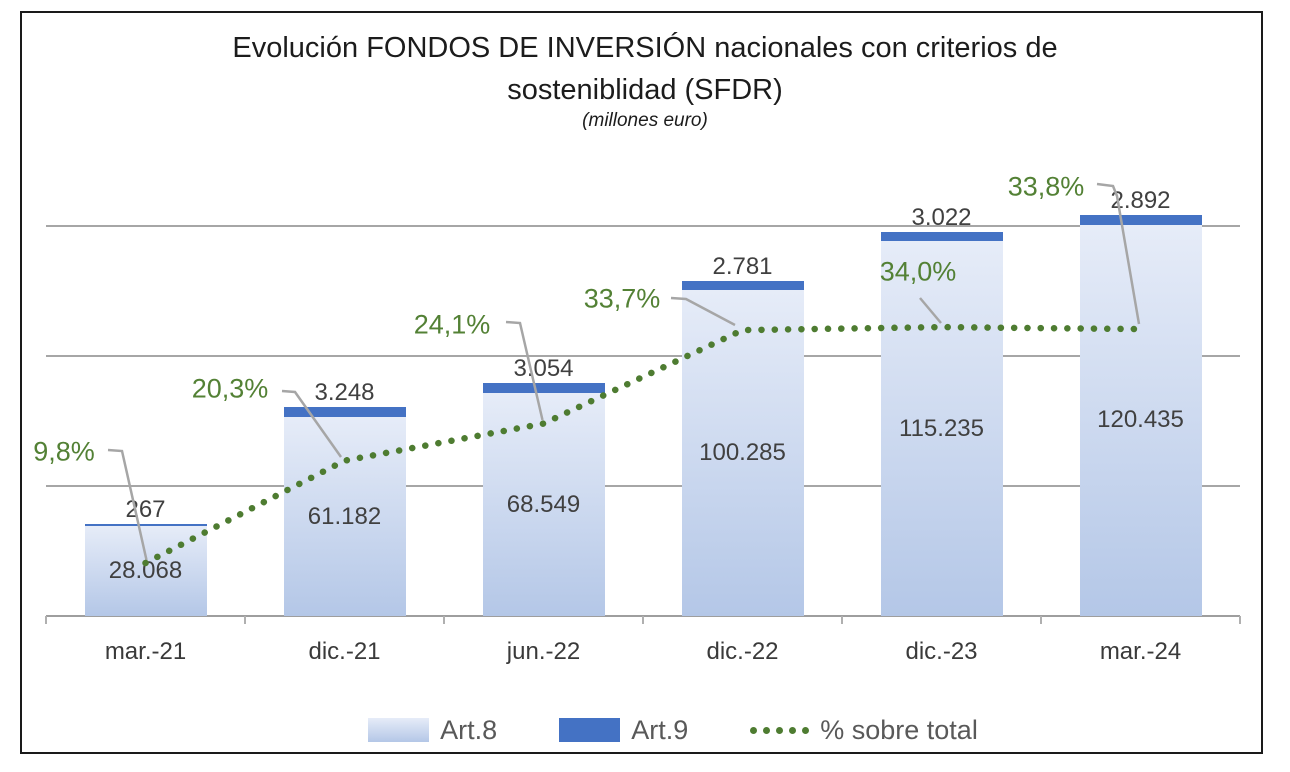 Image resolution: width=1290 pixels, height=772 pixels. Describe the element at coordinates (344, 516) in the screenshot. I see `art8-value-label: 61.182` at that location.